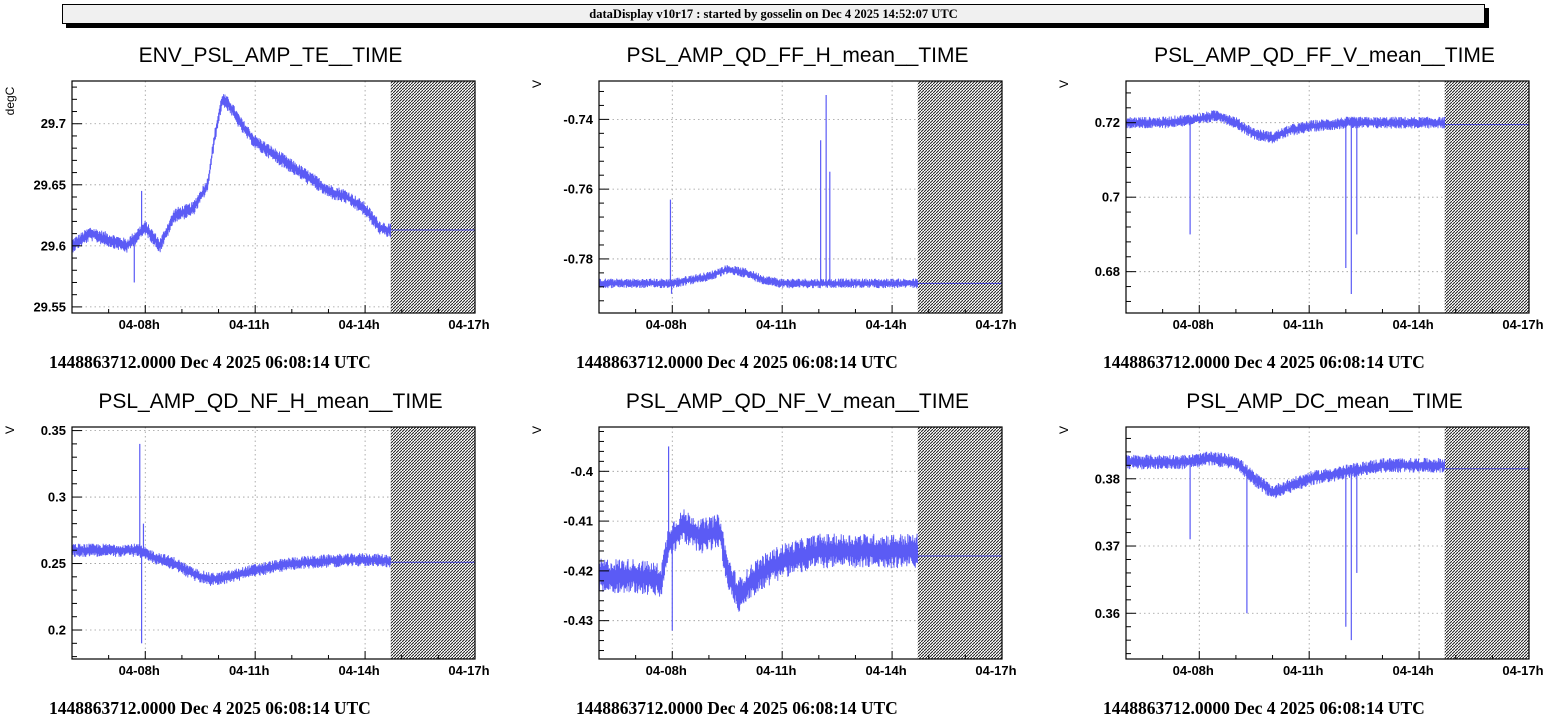  Describe the element at coordinates (578, 189) in the screenshot. I see `y-tick-label: -0.76` at that location.